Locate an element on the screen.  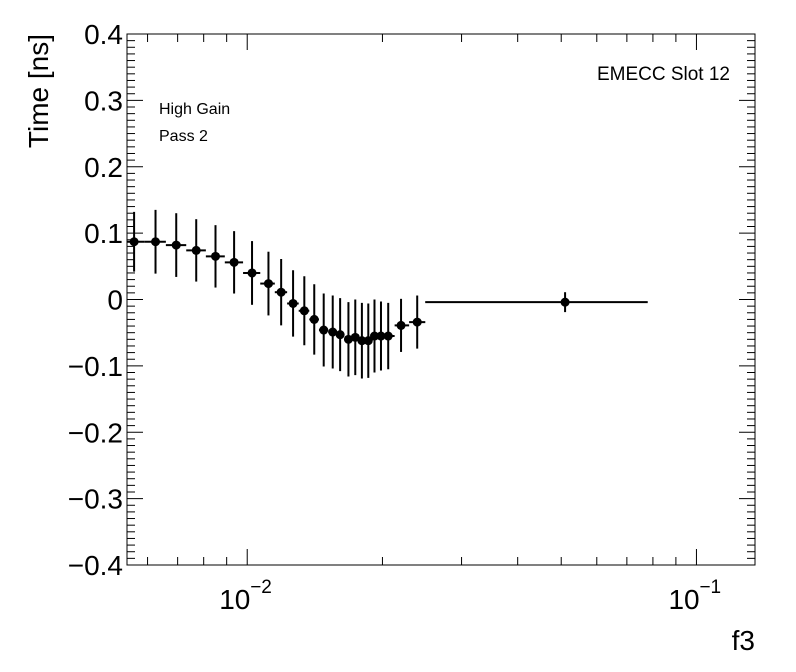
y-axis-label: Time [ns] is located at coordinates (38, 91).